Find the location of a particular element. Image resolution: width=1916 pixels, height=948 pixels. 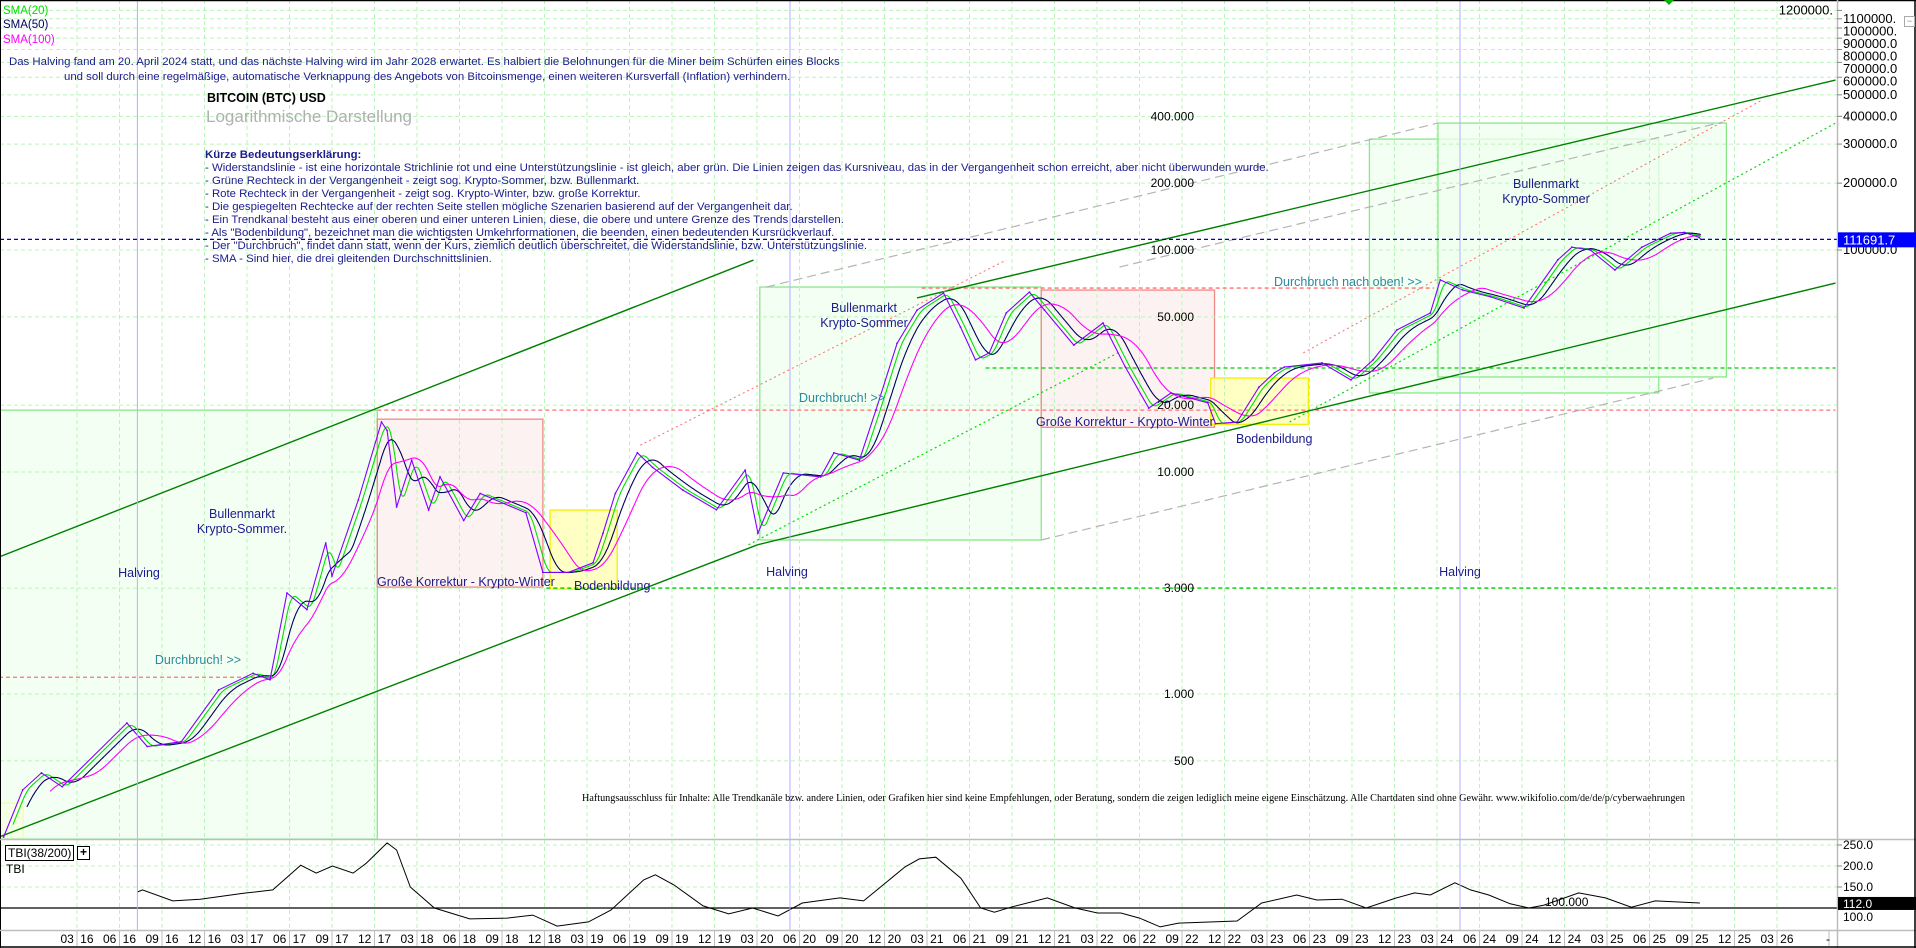

x-axis-tick: 03 24 is located at coordinates (1437, 938).